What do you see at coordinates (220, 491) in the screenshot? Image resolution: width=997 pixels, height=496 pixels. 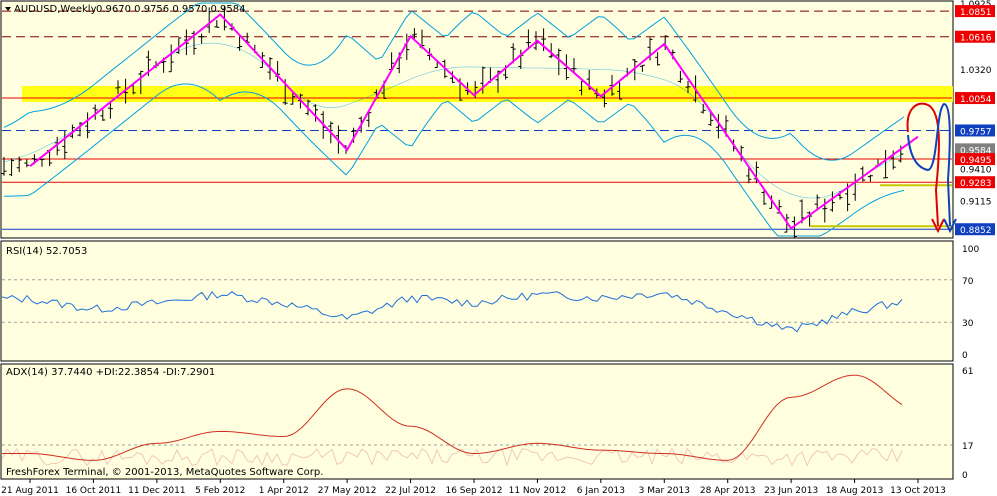 I see `date-tick-label: 5 Feb 2012` at bounding box center [220, 491].